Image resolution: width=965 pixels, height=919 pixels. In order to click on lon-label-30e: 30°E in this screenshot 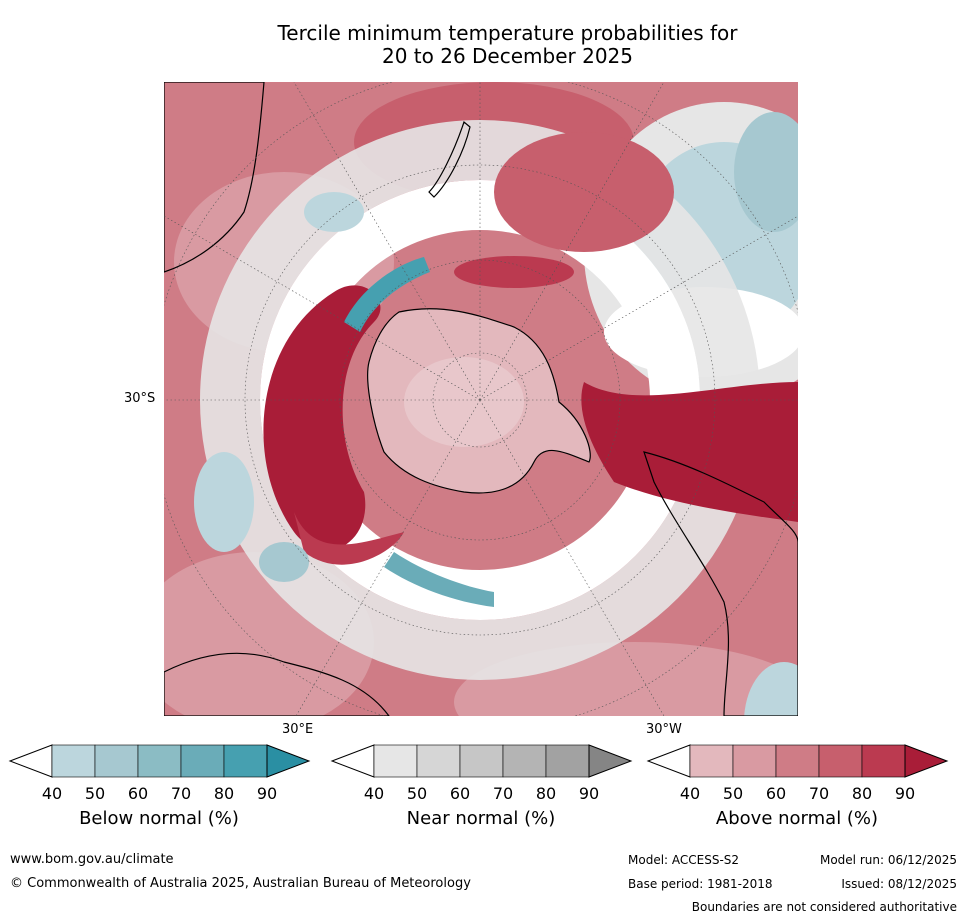, I will do `click(298, 729)`.